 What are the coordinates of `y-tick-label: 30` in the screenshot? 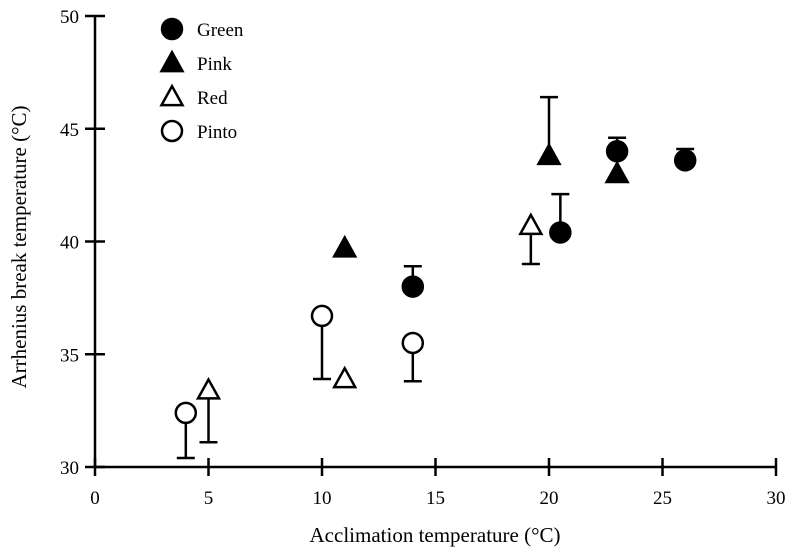 It's located at (69, 468).